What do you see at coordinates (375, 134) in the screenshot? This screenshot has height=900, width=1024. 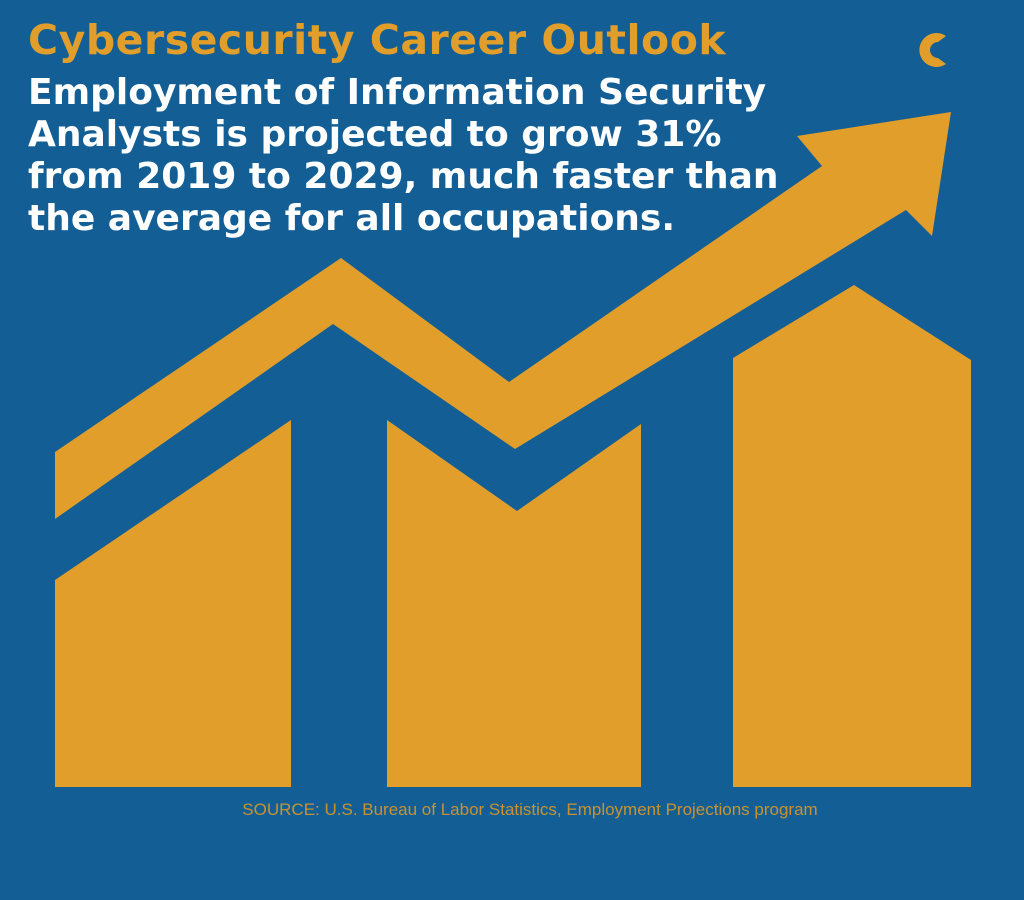 I see `headline-line: Analysts is projected to grow 31%` at bounding box center [375, 134].